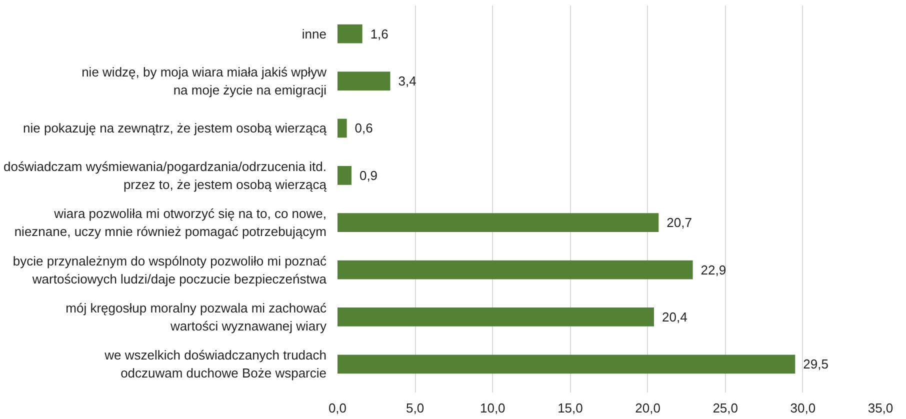  What do you see at coordinates (803, 408) in the screenshot?
I see `x-tick-label: 30,0` at bounding box center [803, 408].